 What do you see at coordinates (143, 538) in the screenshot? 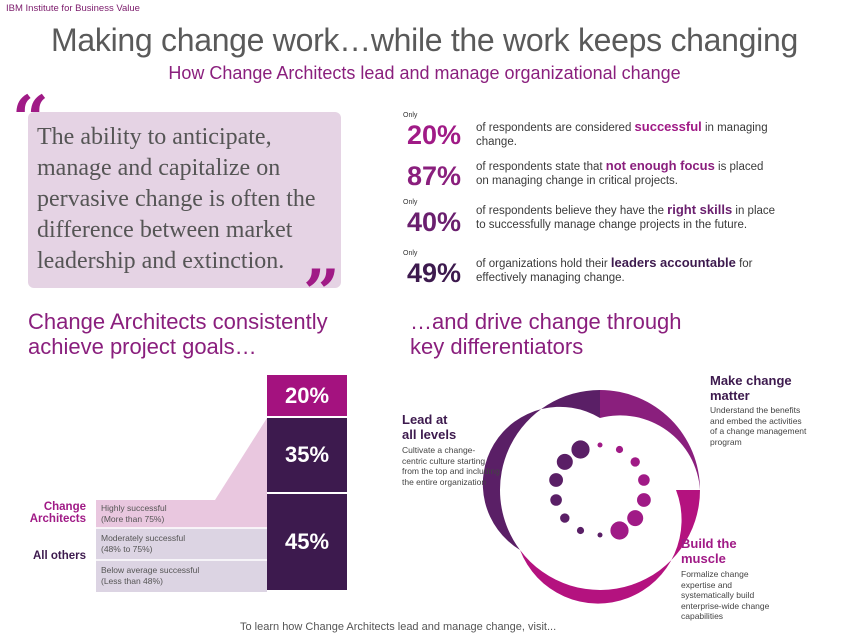
I see `row-label-line: Moderately successful` at bounding box center [143, 538].